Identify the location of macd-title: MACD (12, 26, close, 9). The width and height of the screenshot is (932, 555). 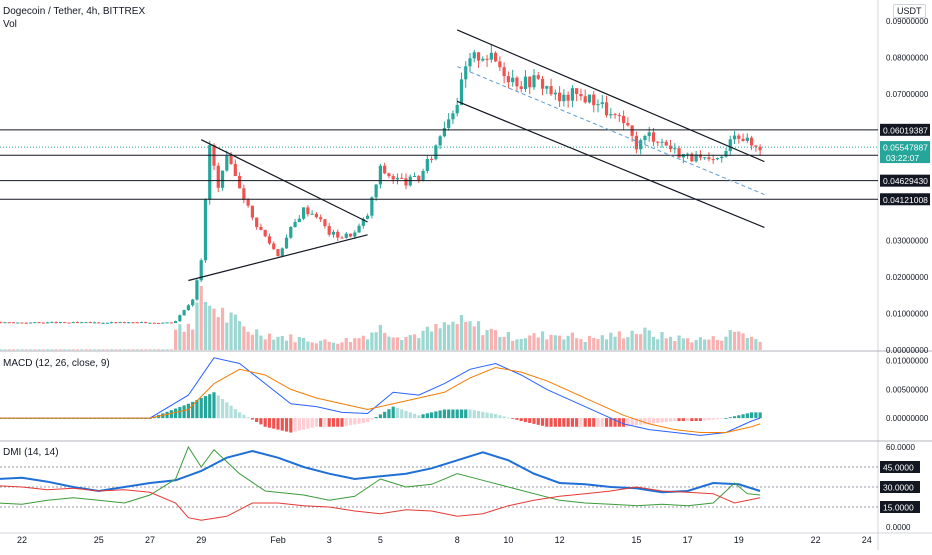
(56, 363).